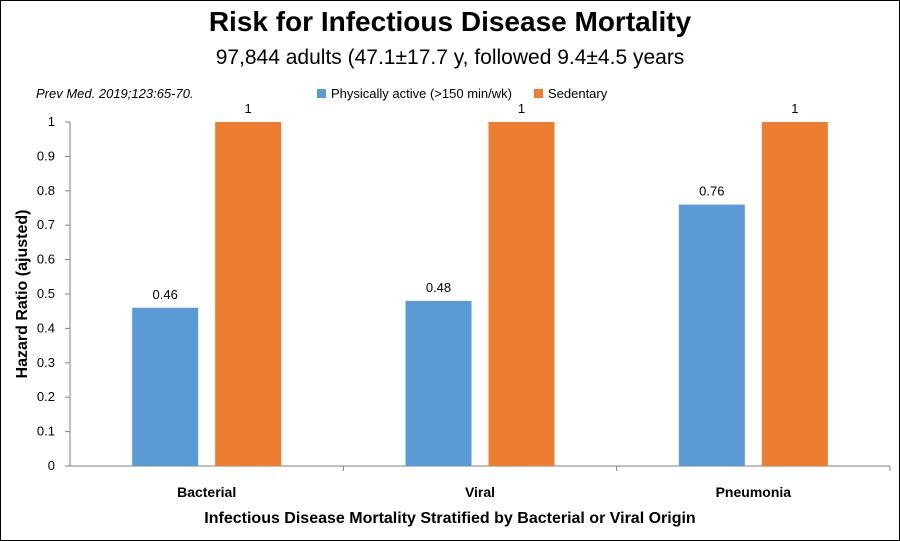 The width and height of the screenshot is (900, 541). I want to click on legend-item-sedentary: Sedentary, so click(570, 93).